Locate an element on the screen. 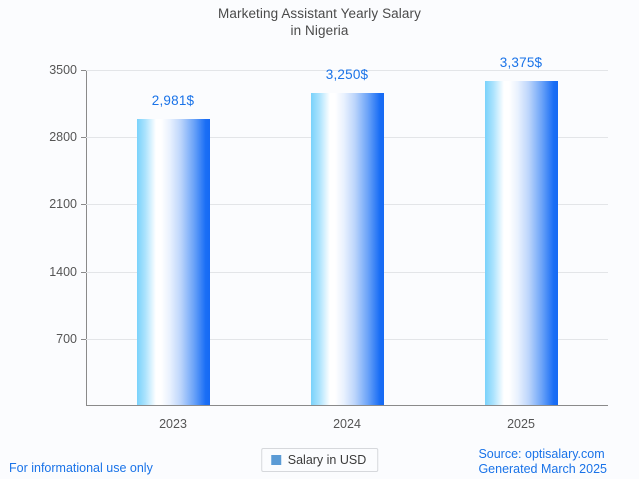  x-axis-tick-label-2024: 2024 is located at coordinates (347, 424).